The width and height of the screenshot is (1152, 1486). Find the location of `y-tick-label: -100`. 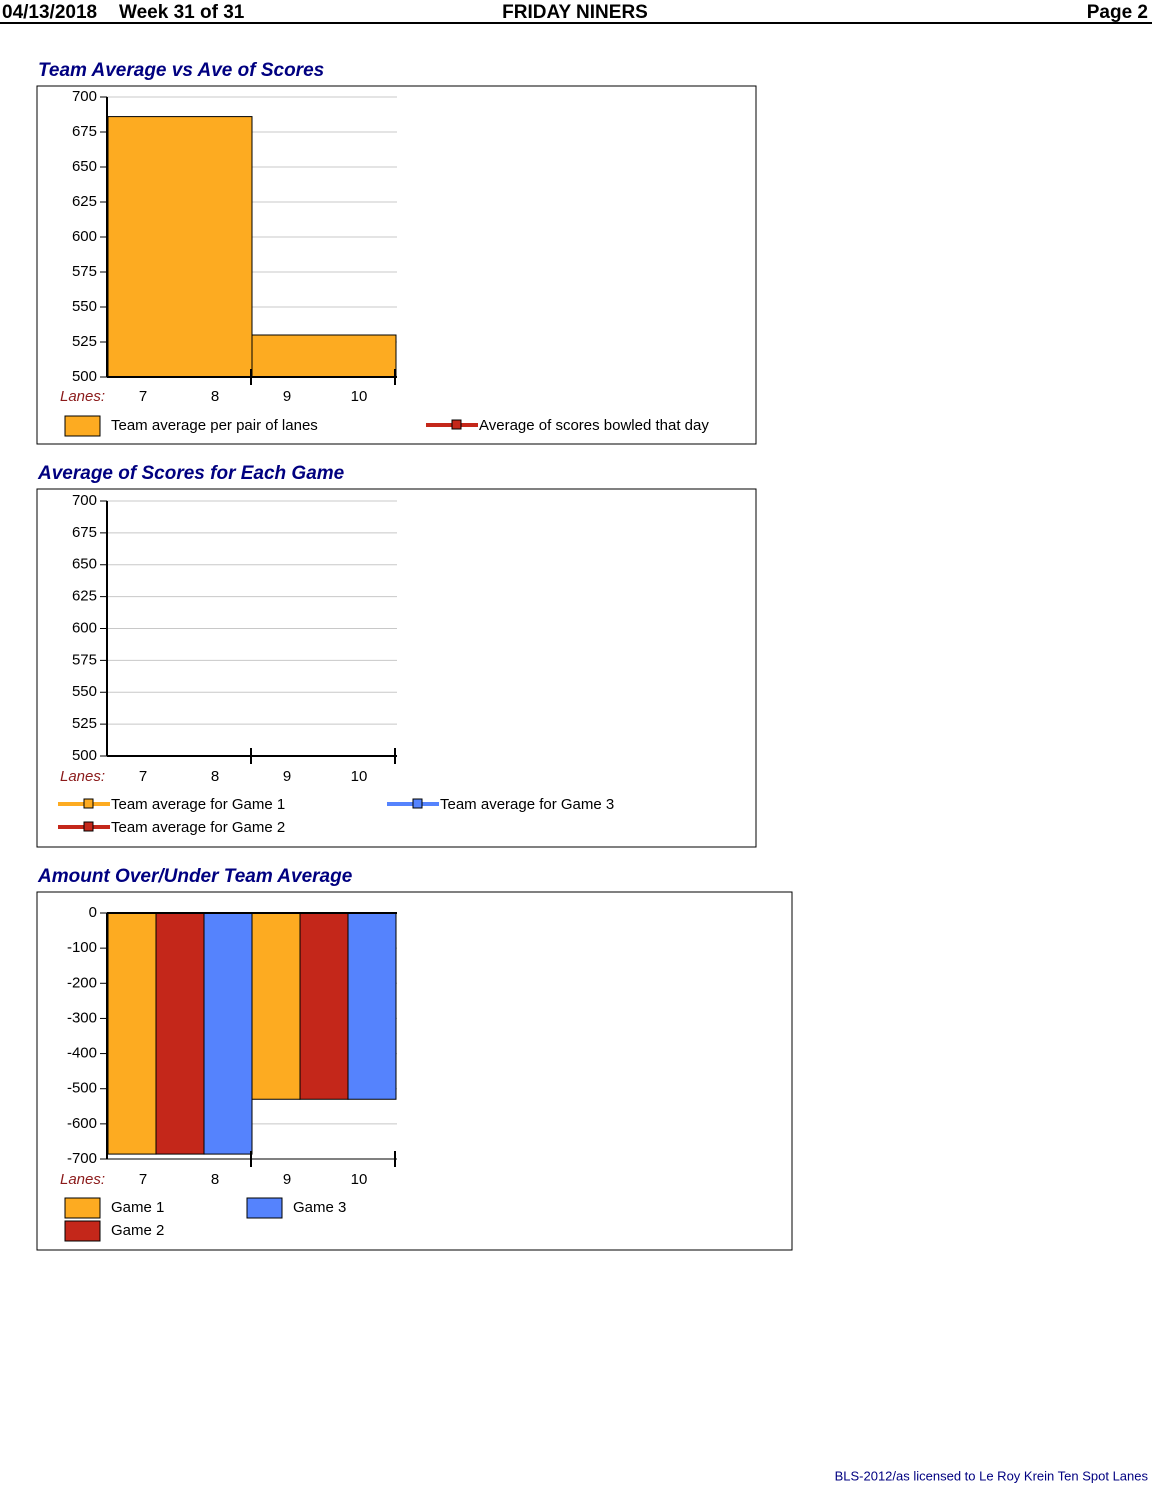

y-tick-label: -100 is located at coordinates (82, 947).